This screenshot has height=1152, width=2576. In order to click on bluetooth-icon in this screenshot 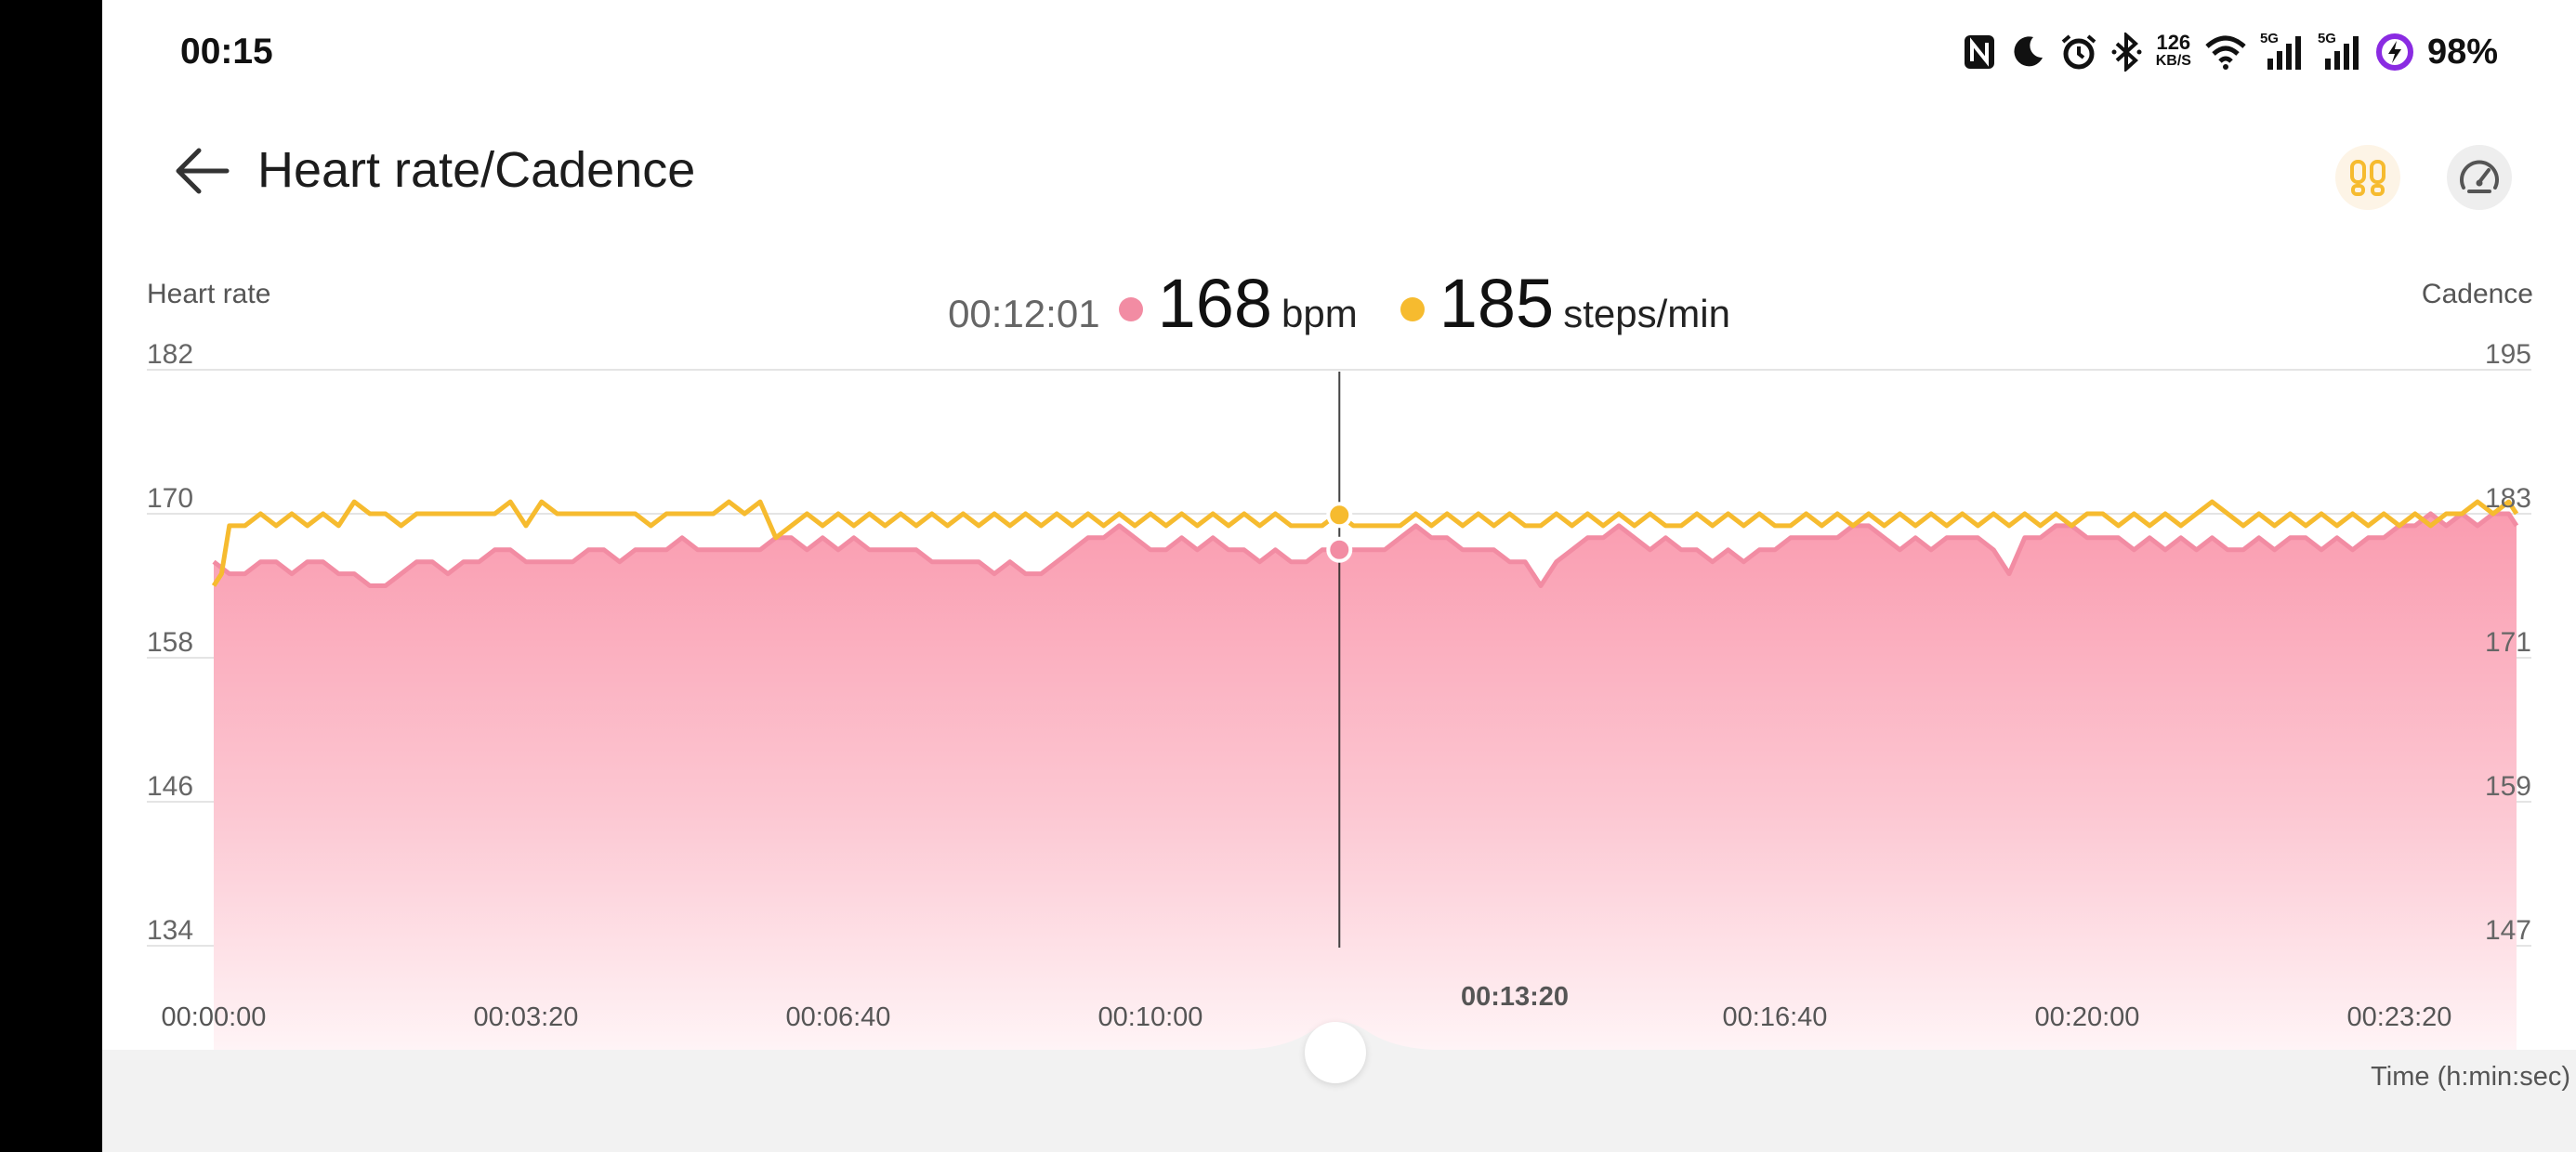, I will do `click(2127, 52)`.